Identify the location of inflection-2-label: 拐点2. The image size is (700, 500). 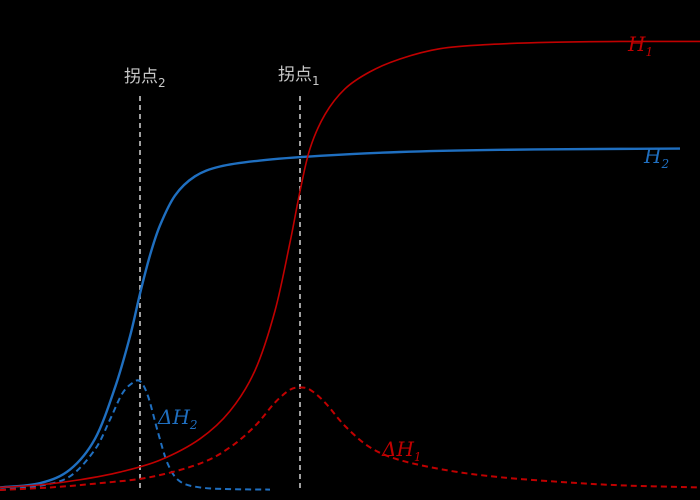
(145, 78).